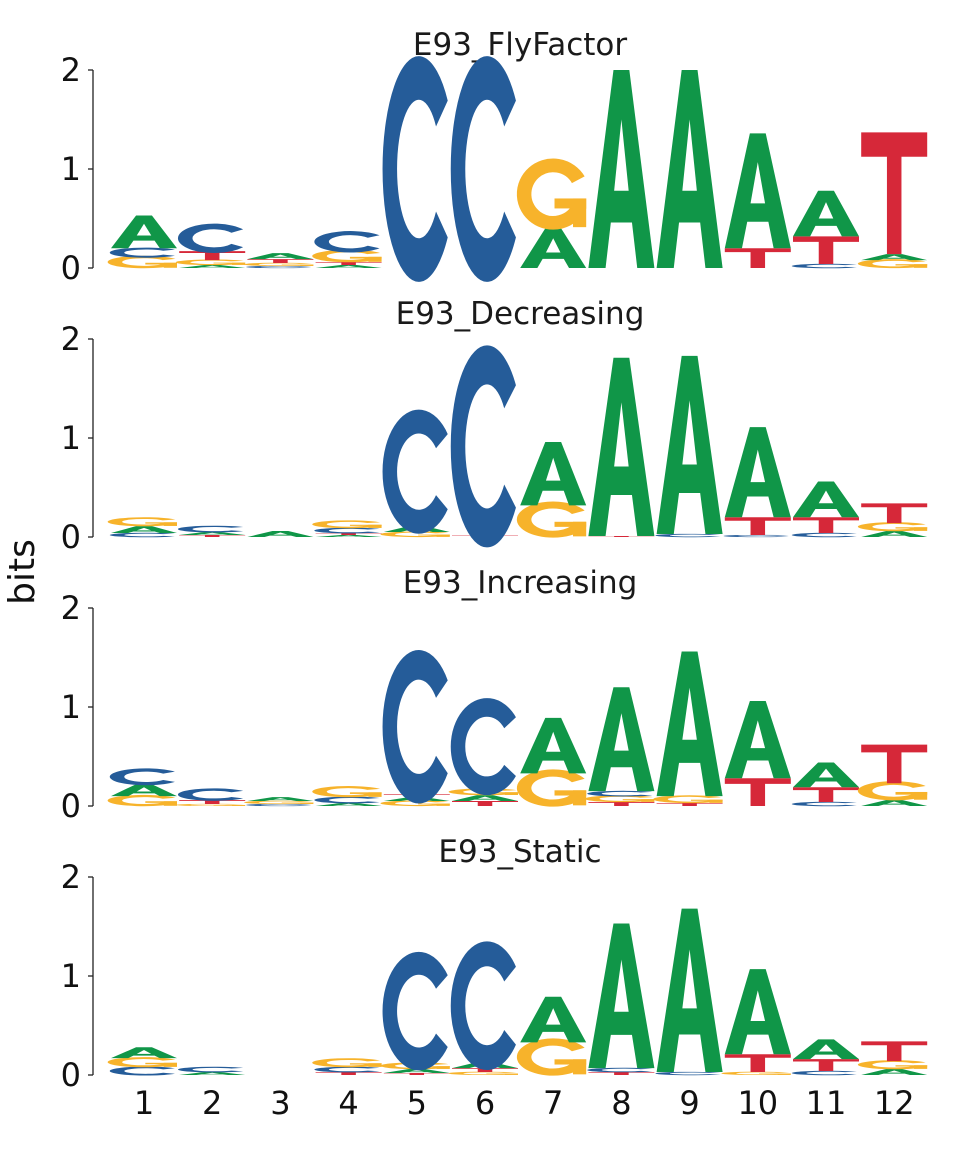  I want to click on x-tick-label: 4, so click(348, 1103).